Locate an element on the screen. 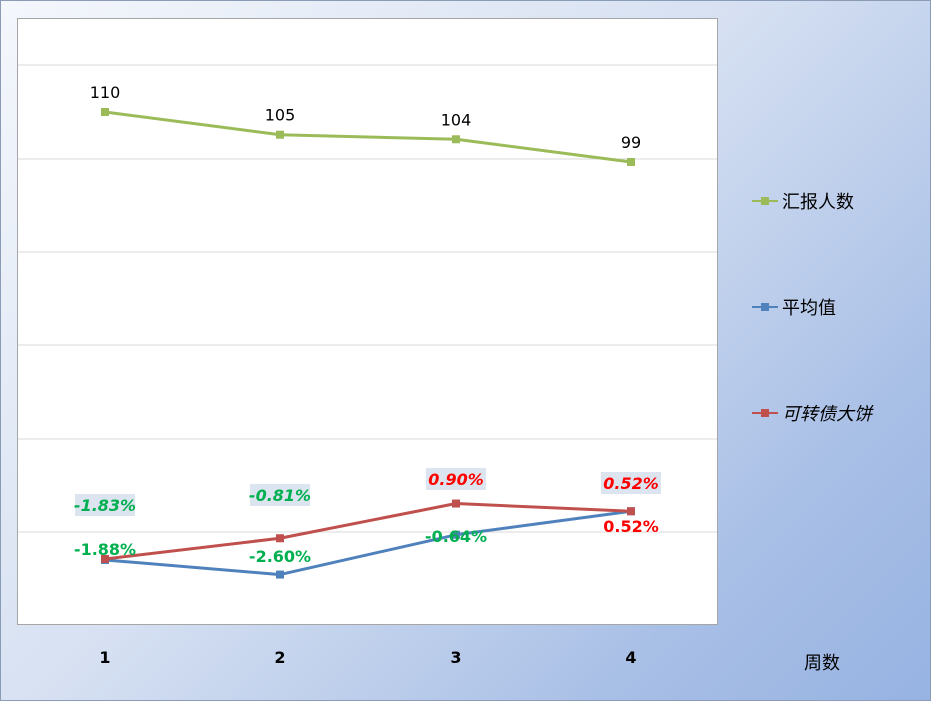 The height and width of the screenshot is (702, 931). data-label-reporters: 105 is located at coordinates (280, 115).